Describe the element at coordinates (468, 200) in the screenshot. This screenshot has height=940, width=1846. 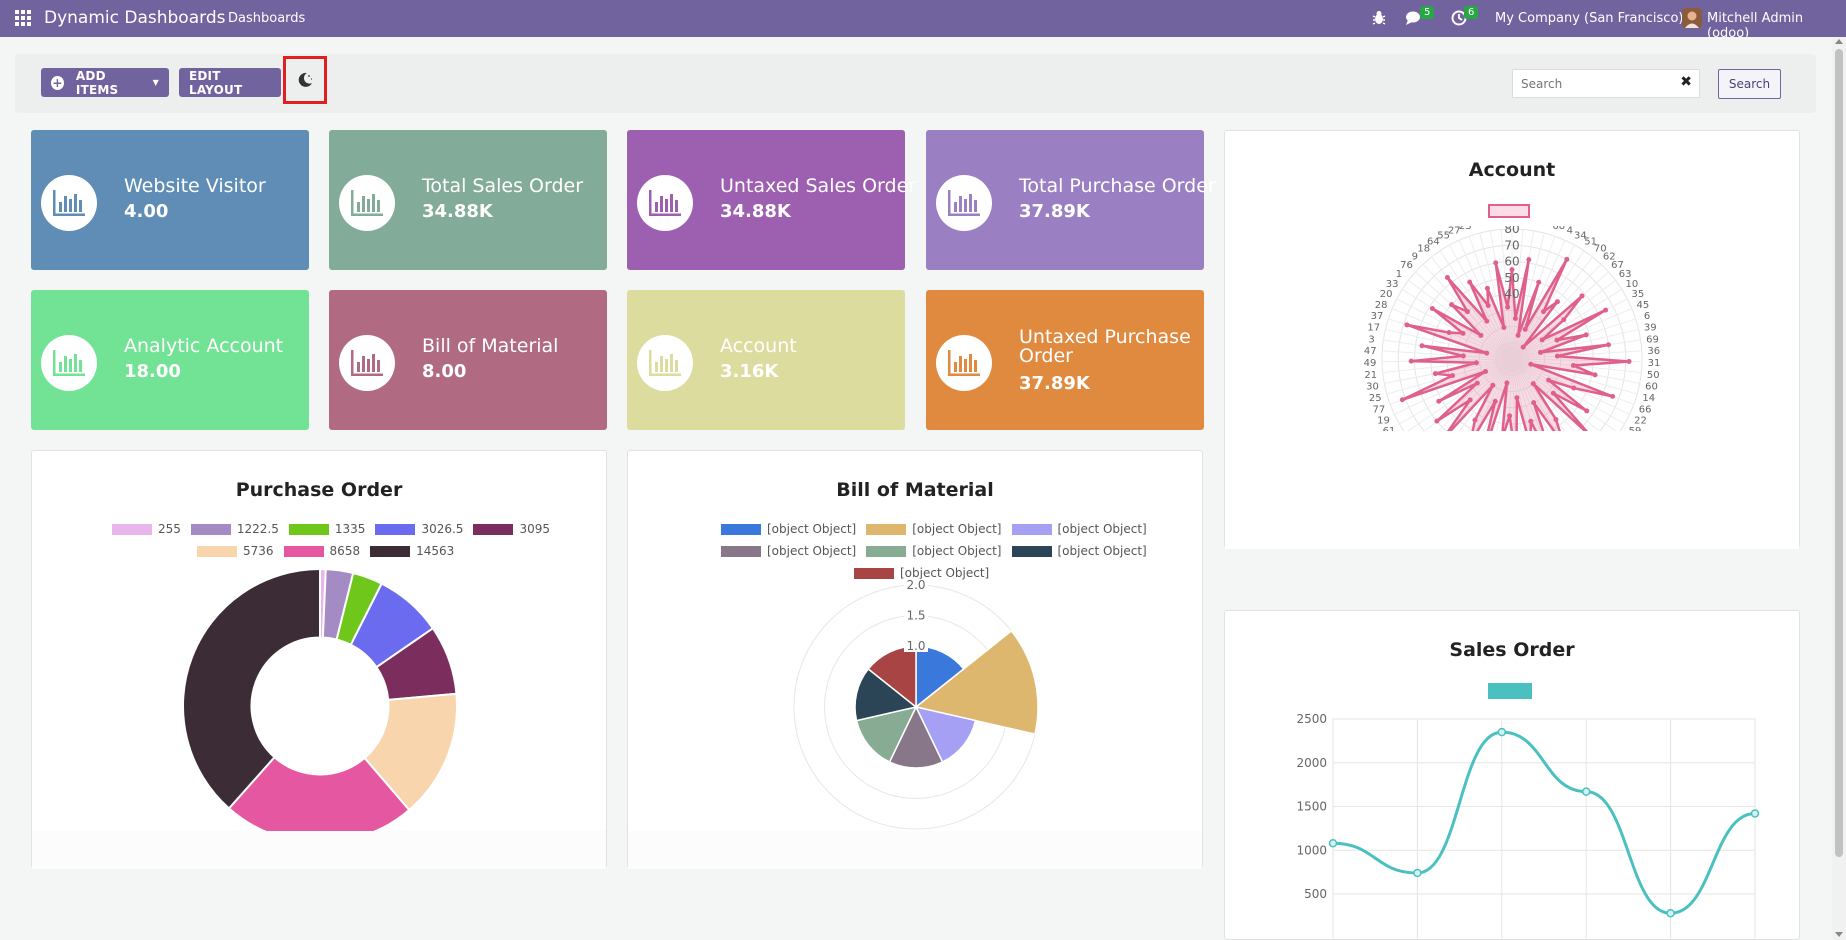
I see `kpi-tile: Total Sales Order 34.88K` at that location.